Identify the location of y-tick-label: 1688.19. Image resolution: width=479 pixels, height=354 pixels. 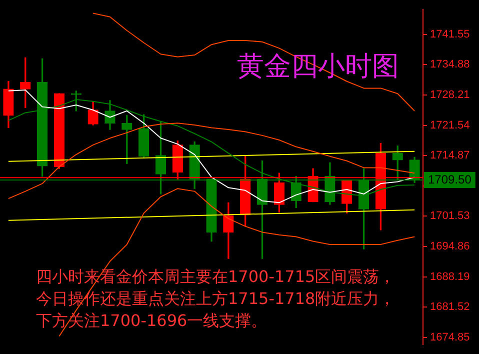
(450, 276).